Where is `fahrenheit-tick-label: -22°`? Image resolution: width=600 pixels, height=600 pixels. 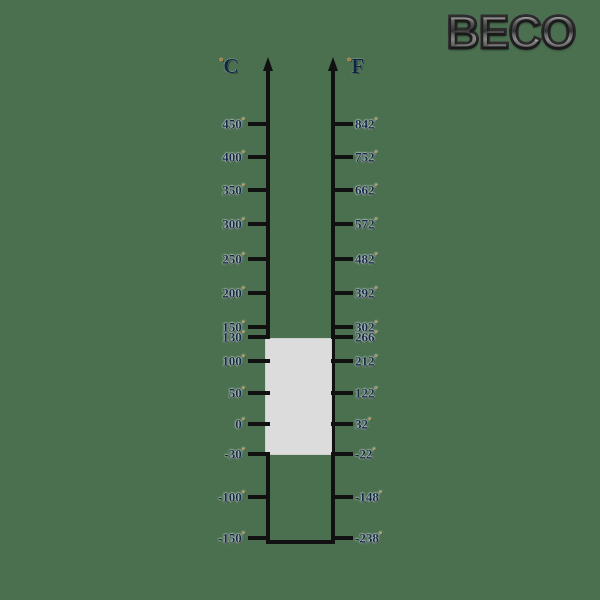
fahrenheit-tick-label: -22° is located at coordinates (365, 454).